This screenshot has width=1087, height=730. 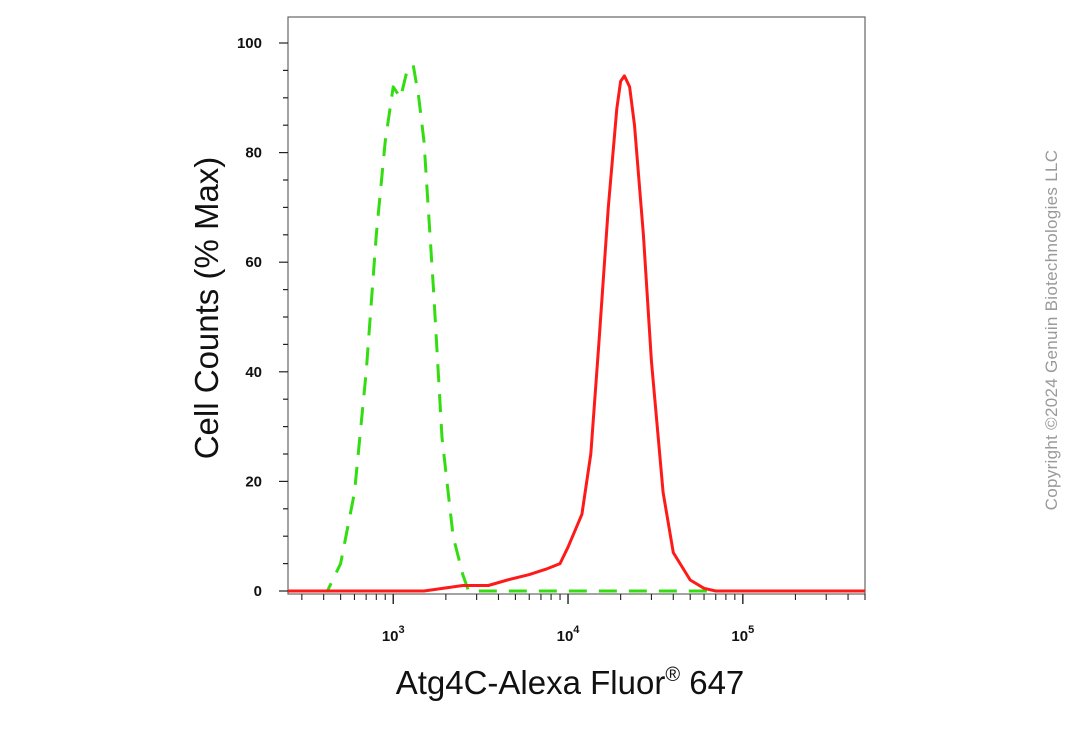 I want to click on y-tick-label: 100, so click(x=249, y=43).